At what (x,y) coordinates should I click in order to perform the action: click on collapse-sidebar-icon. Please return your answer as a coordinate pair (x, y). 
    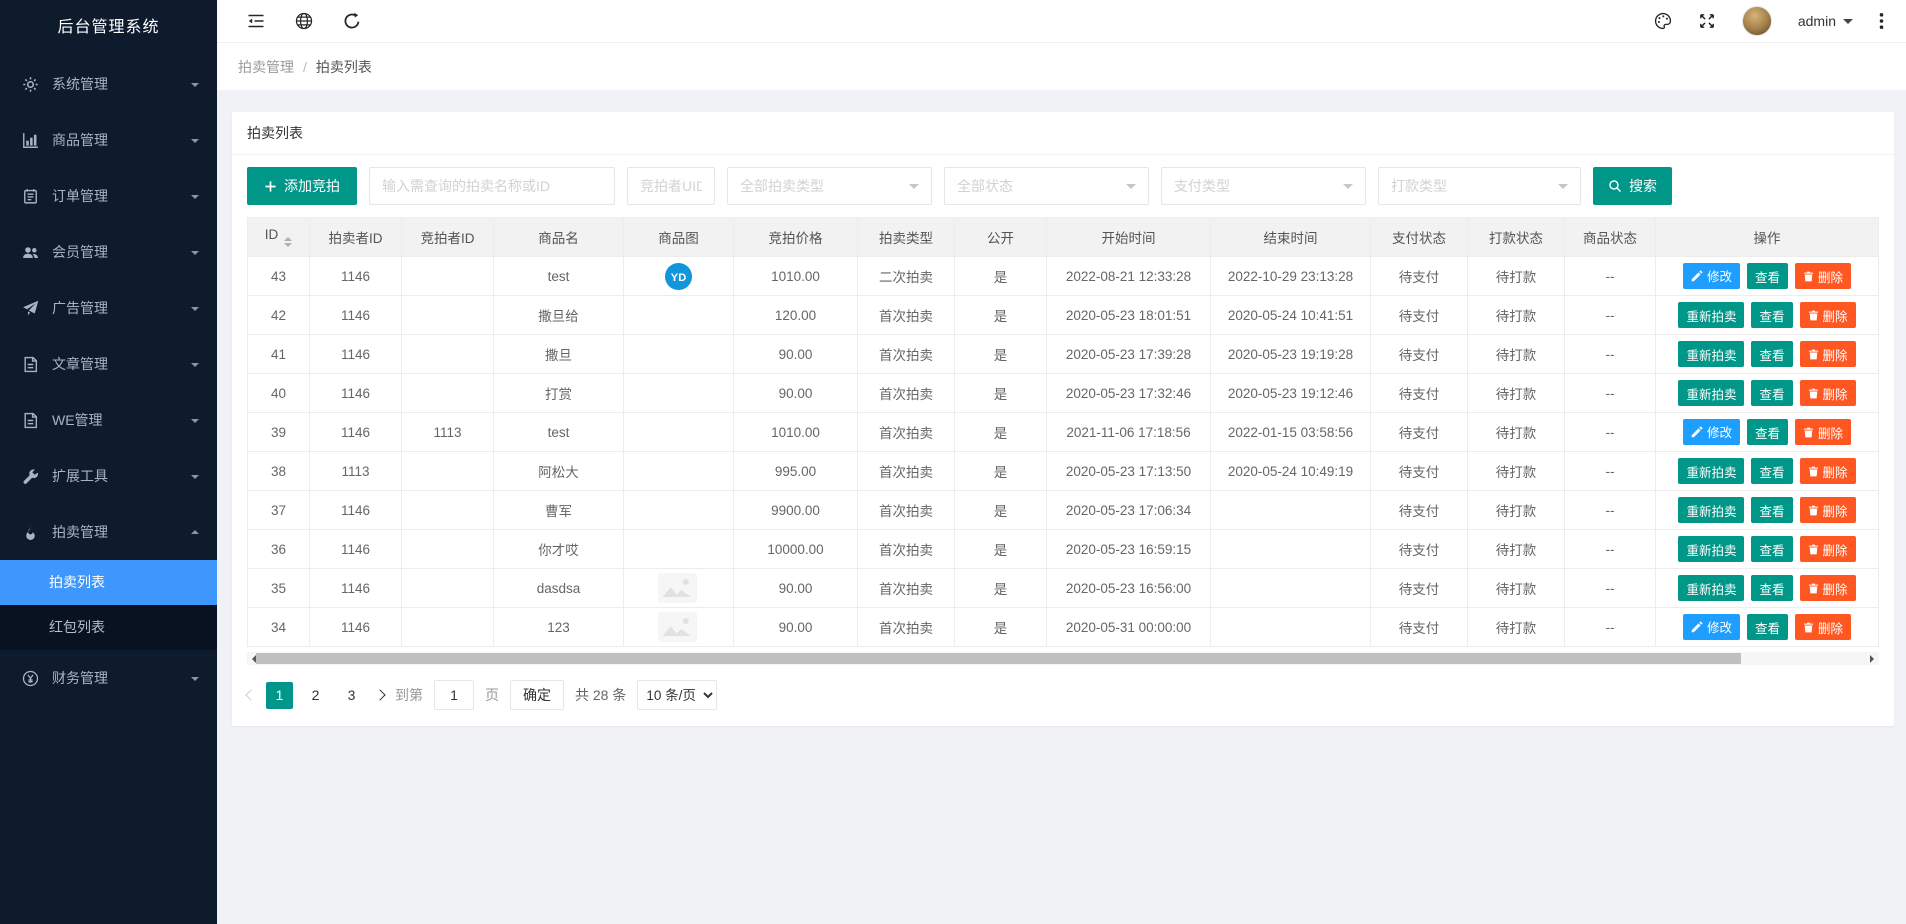
    Looking at the image, I should click on (256, 21).